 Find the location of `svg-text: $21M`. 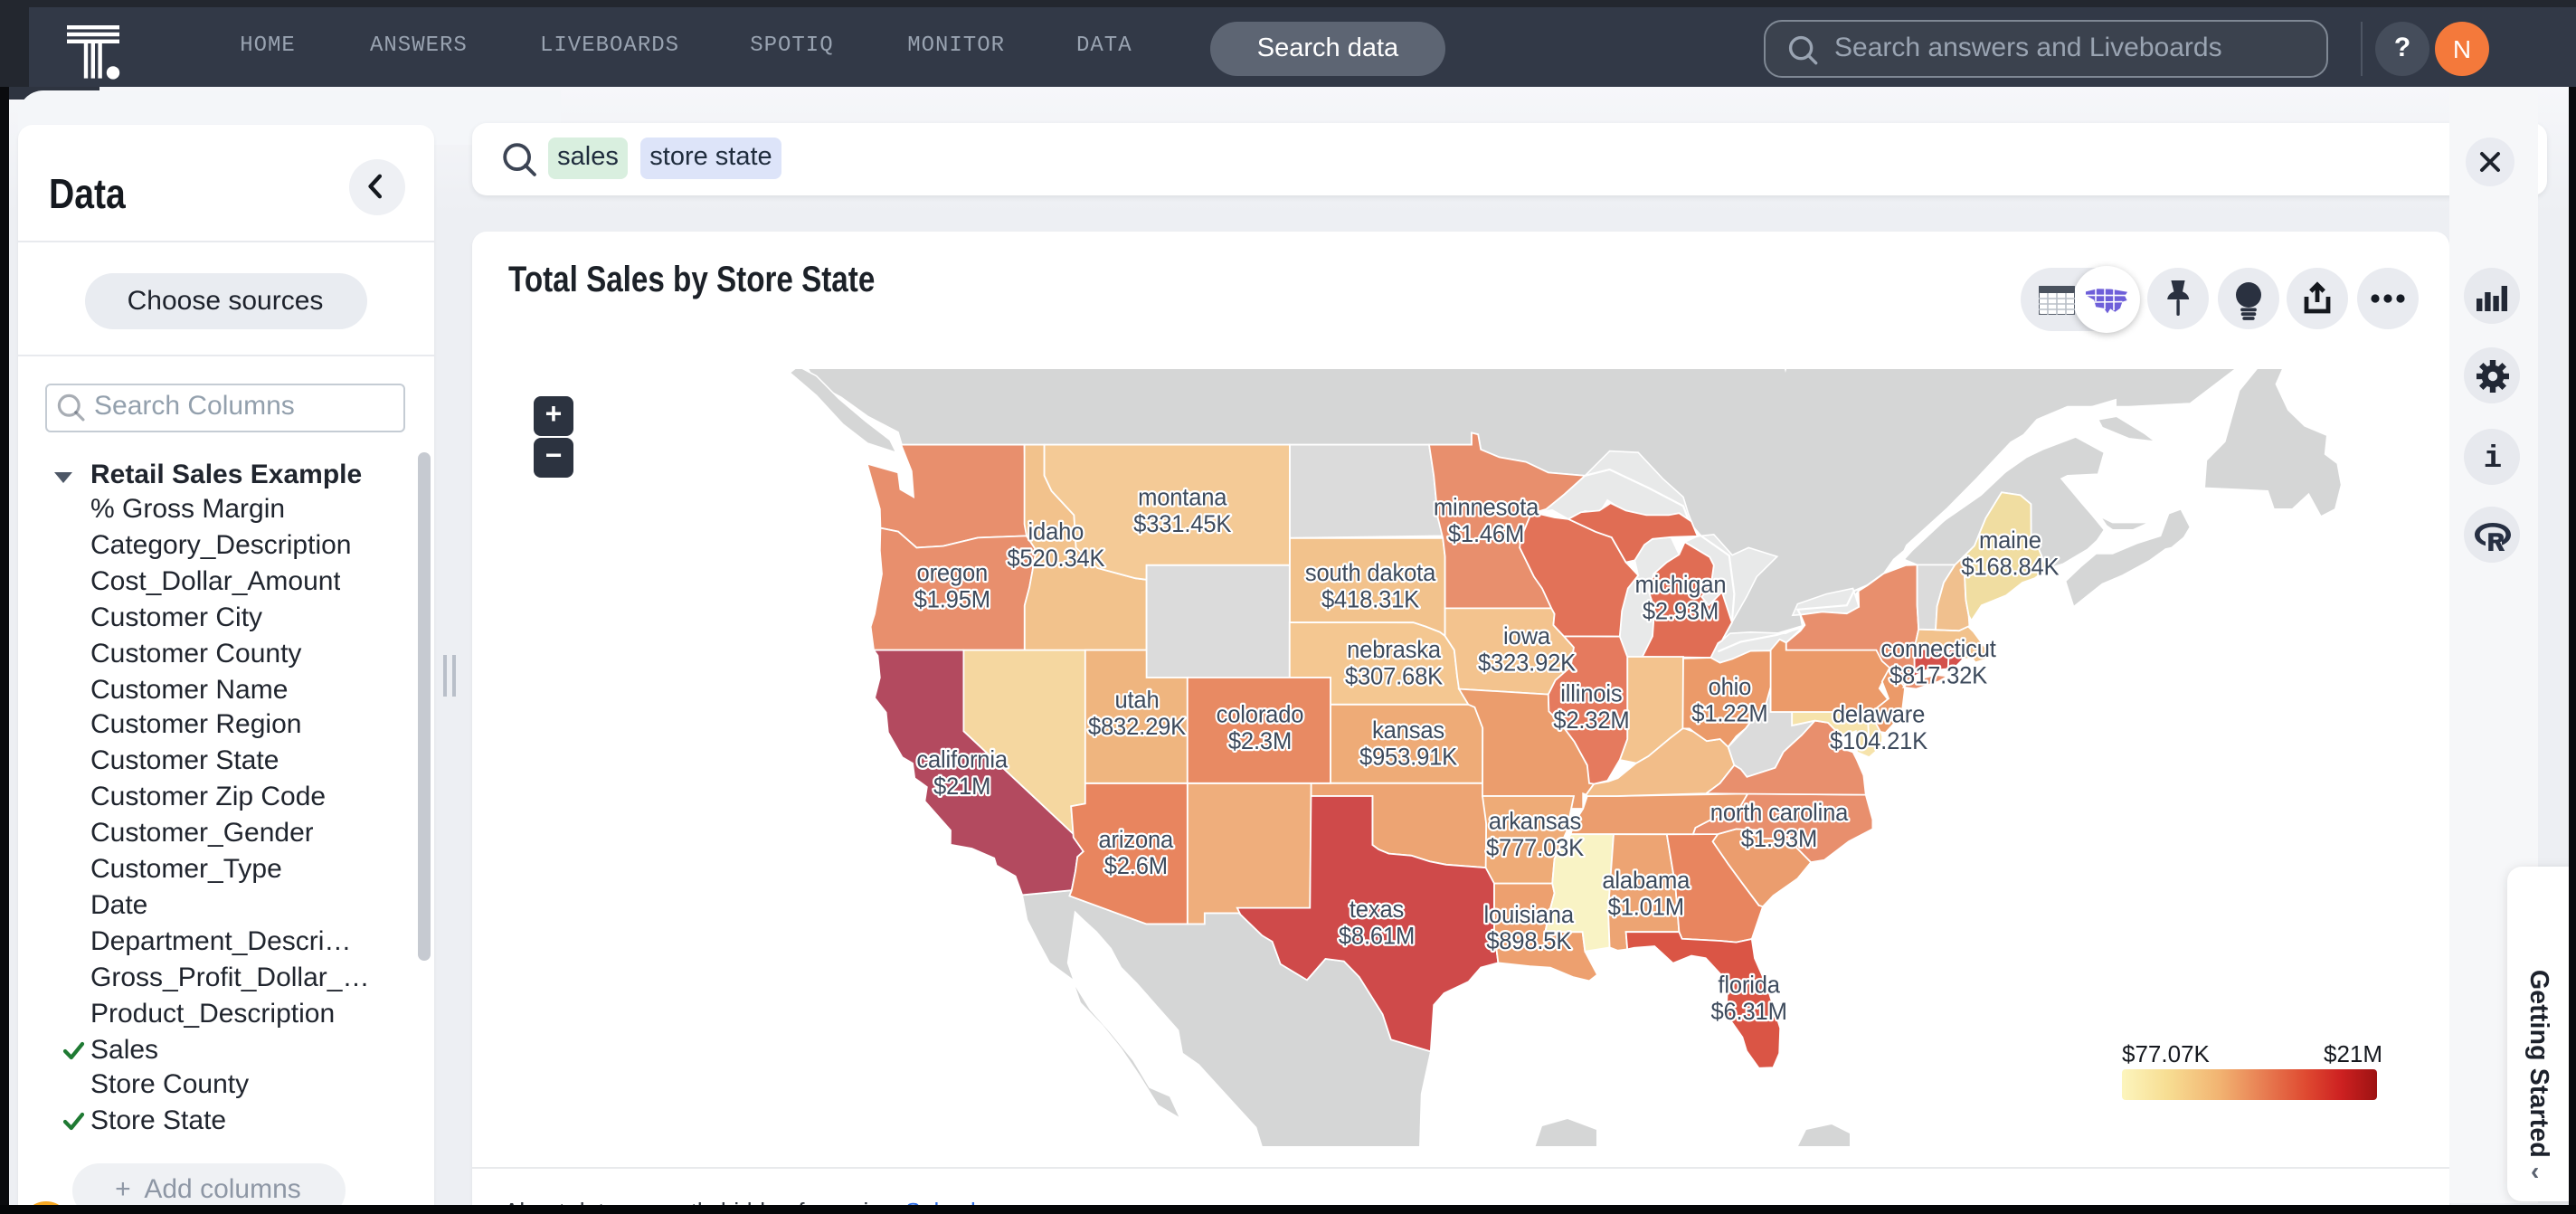

svg-text: $21M is located at coordinates (961, 784).